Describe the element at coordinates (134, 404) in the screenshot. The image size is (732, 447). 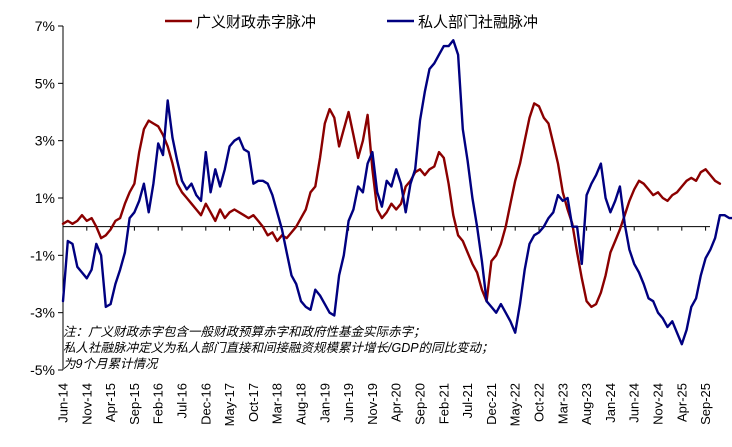
I see `x-tick-label: Sep-15` at that location.